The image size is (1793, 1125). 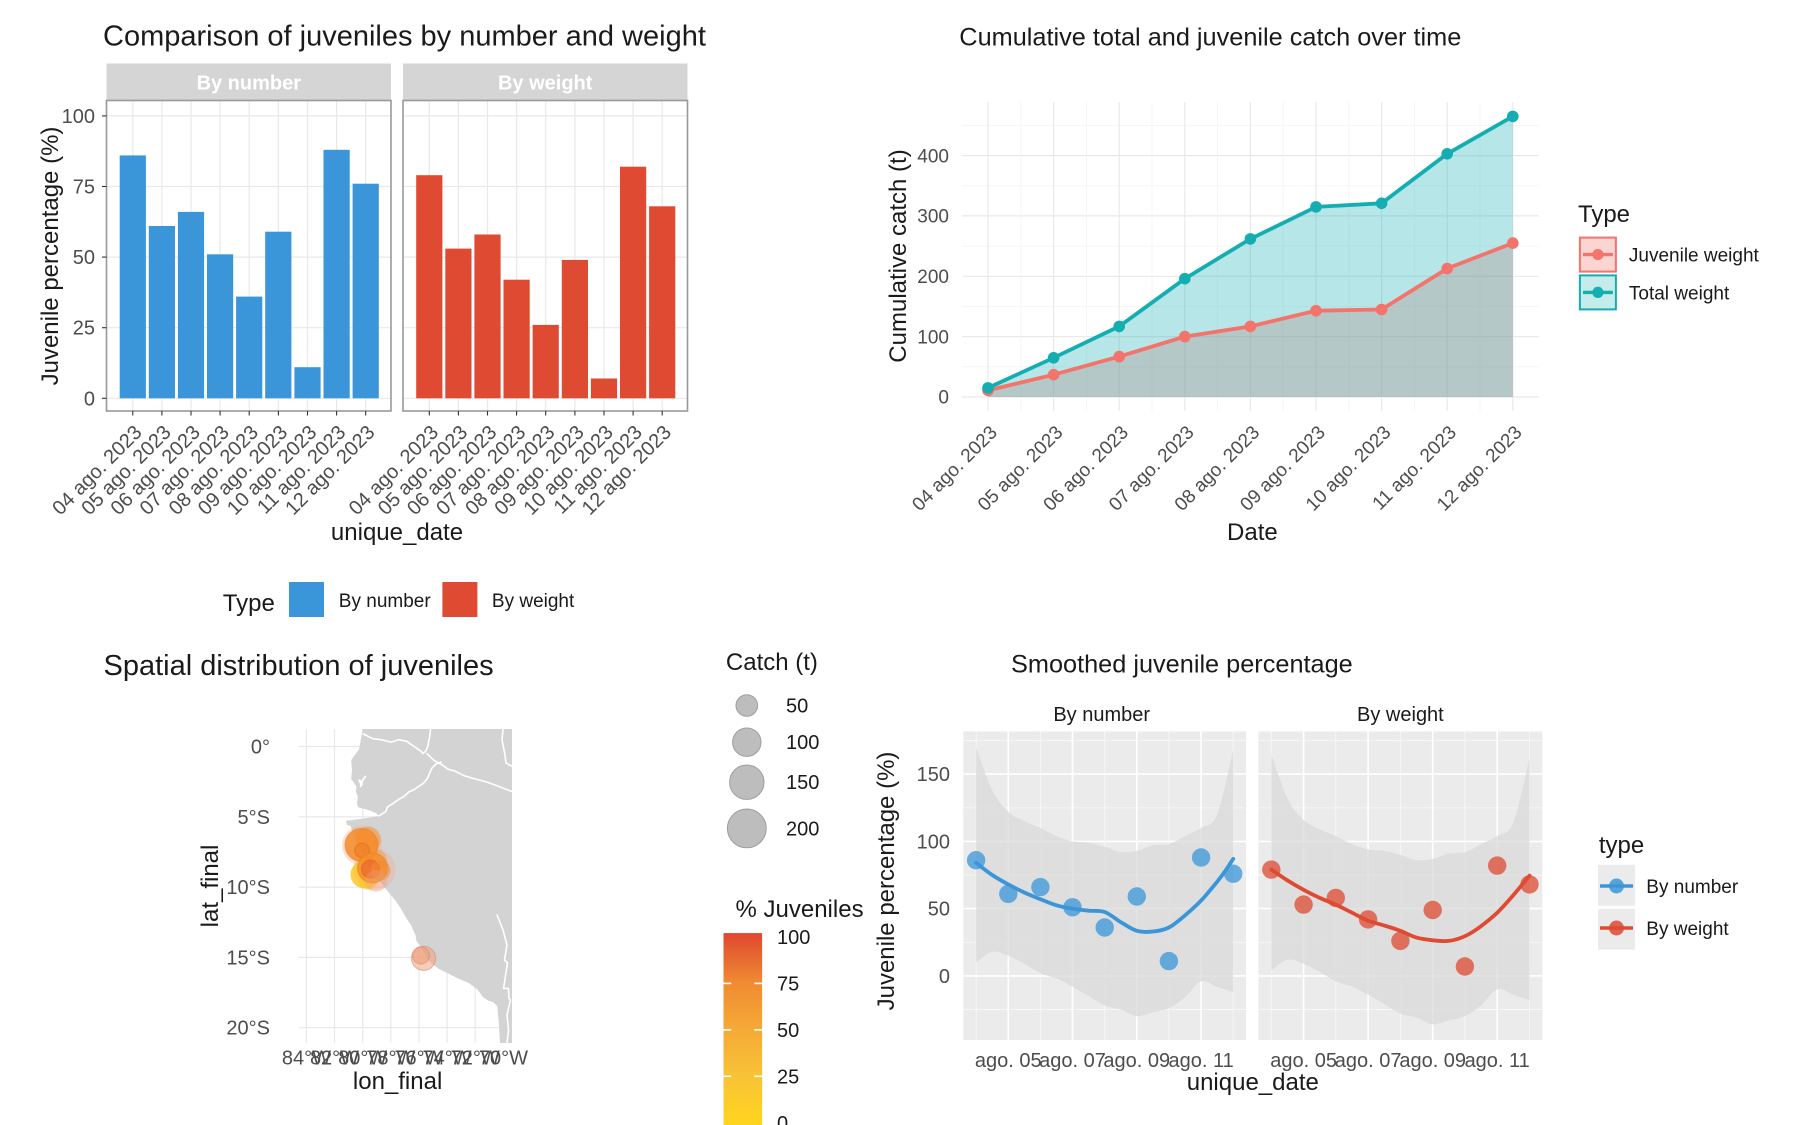 I want to click on svg-text: % Juveniles, so click(x=800, y=909).